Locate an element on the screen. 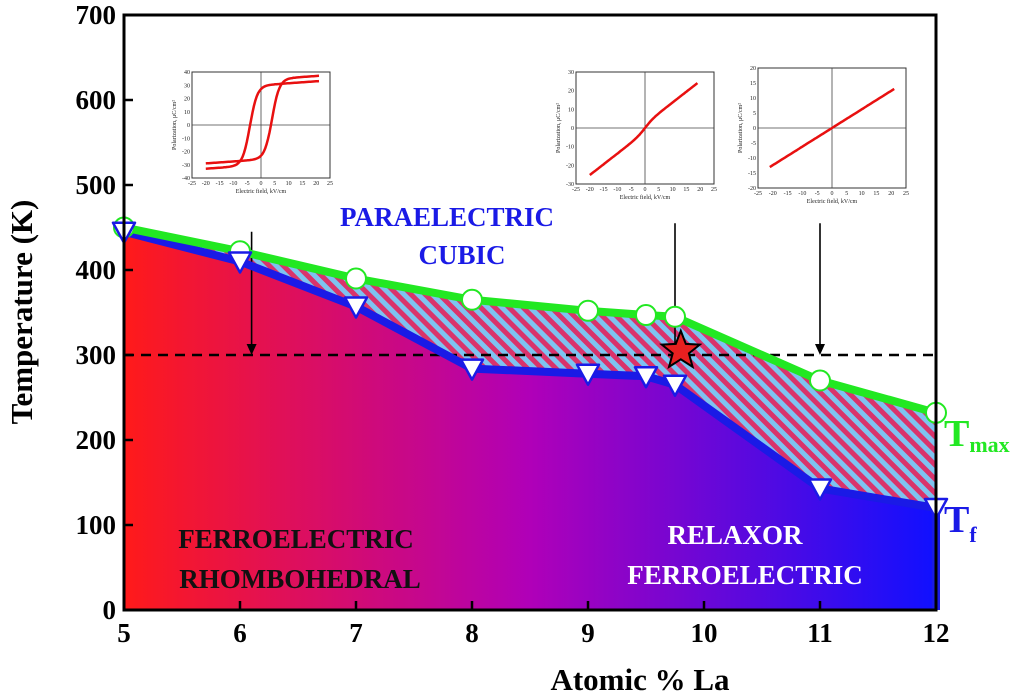  region-relaxor-line1: RELAXOR is located at coordinates (735, 535).